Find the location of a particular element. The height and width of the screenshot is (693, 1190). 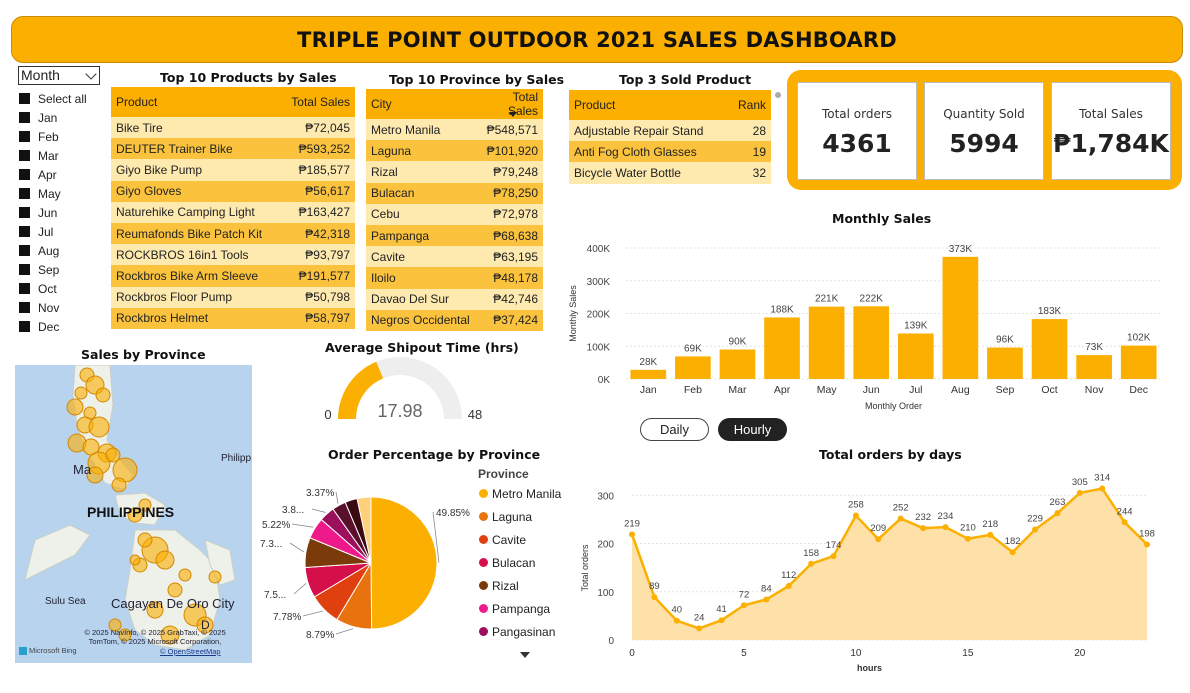

table-row: Laguna ₱101,920 is located at coordinates (454, 151).